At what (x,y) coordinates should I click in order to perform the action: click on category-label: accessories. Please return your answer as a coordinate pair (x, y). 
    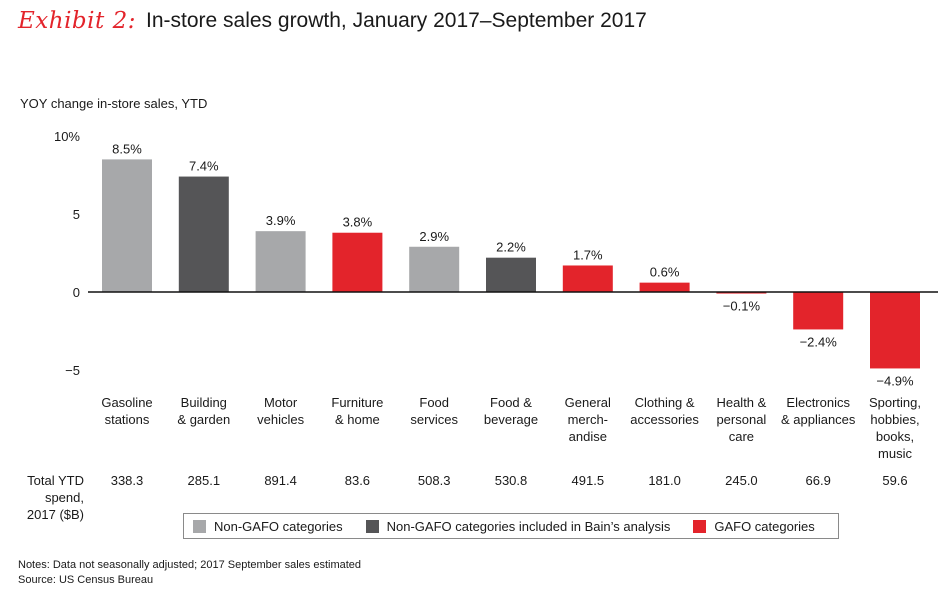
    Looking at the image, I should click on (664, 419).